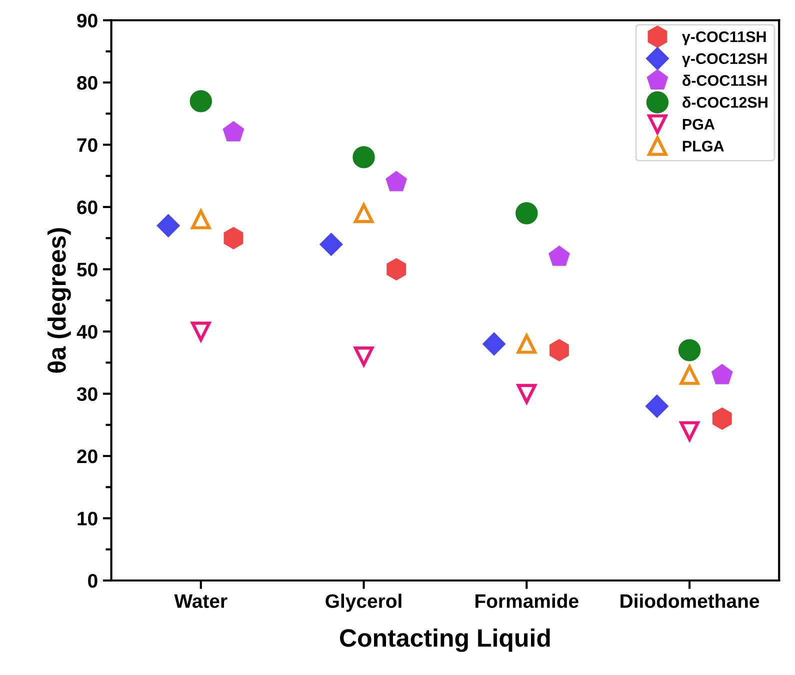  What do you see at coordinates (87, 456) in the screenshot?
I see `y-tick-label: 20` at bounding box center [87, 456].